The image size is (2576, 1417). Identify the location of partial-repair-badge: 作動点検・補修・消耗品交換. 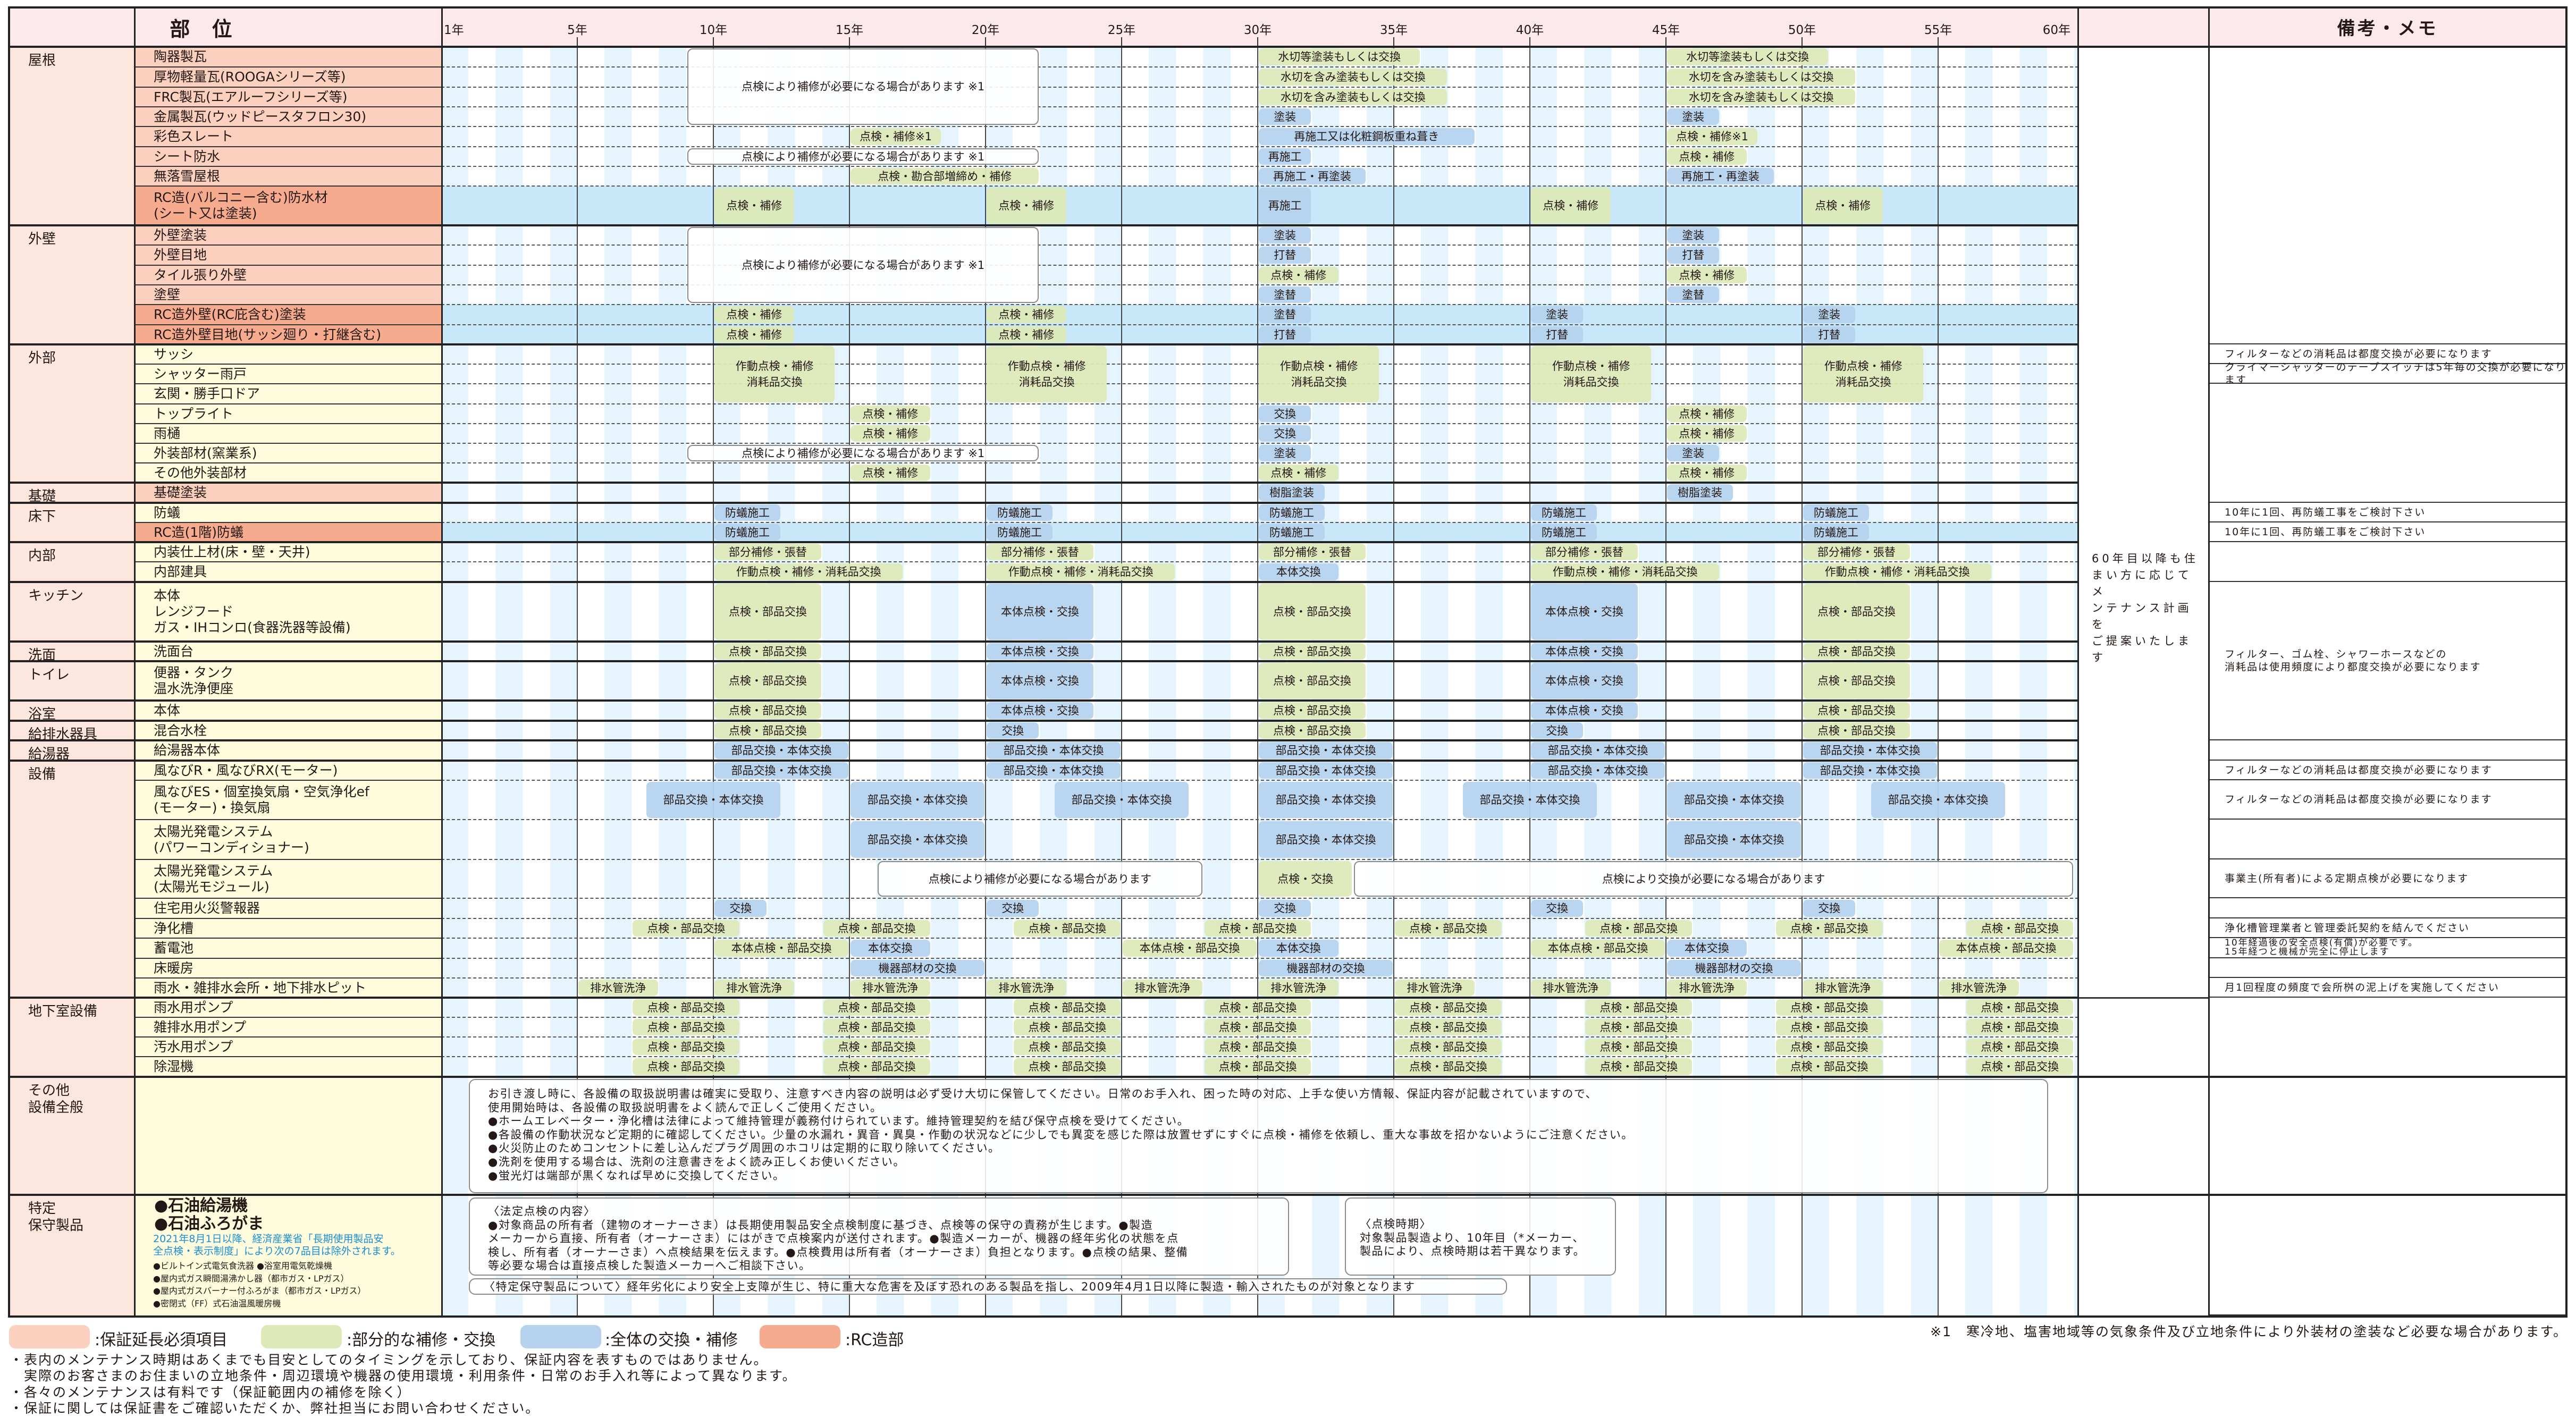
(1625, 571).